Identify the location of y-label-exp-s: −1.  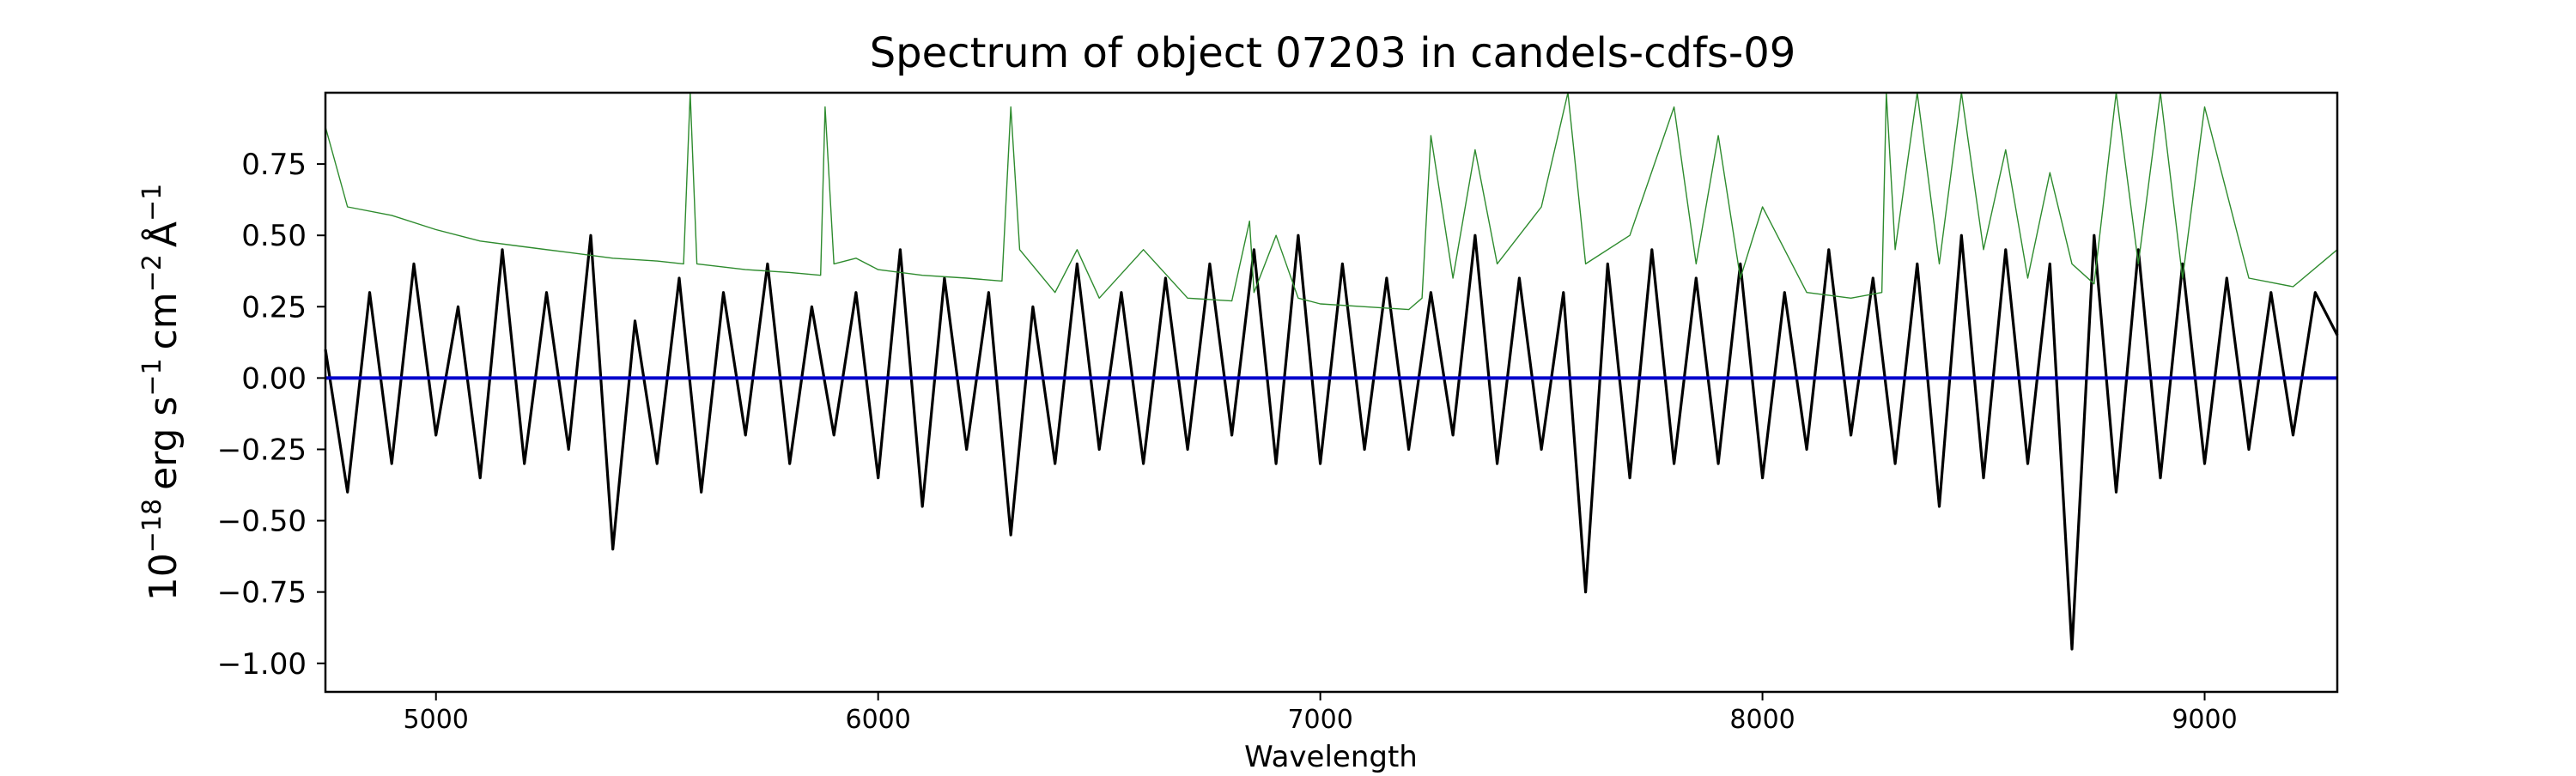
(152, 377).